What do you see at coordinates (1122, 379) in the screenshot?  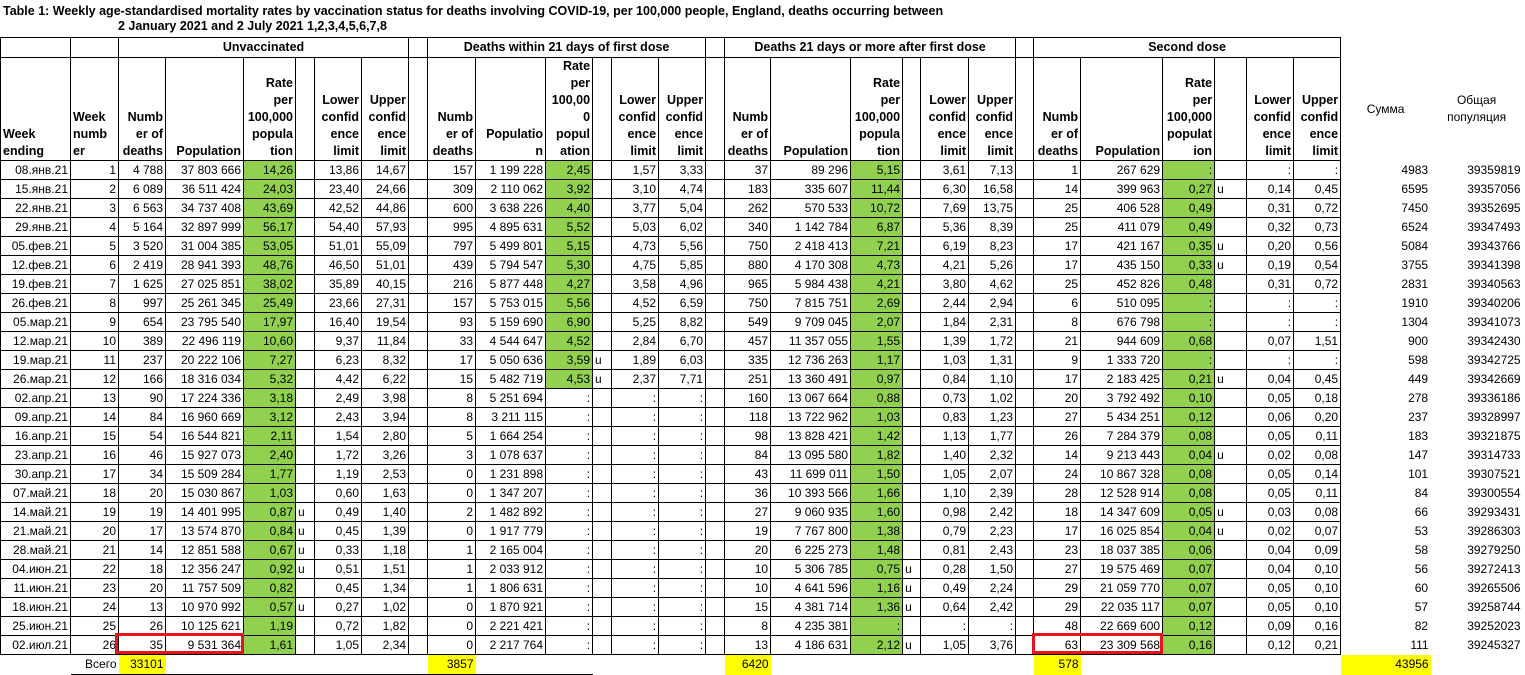 I see `second-dose-population-cell: 2 183 425` at bounding box center [1122, 379].